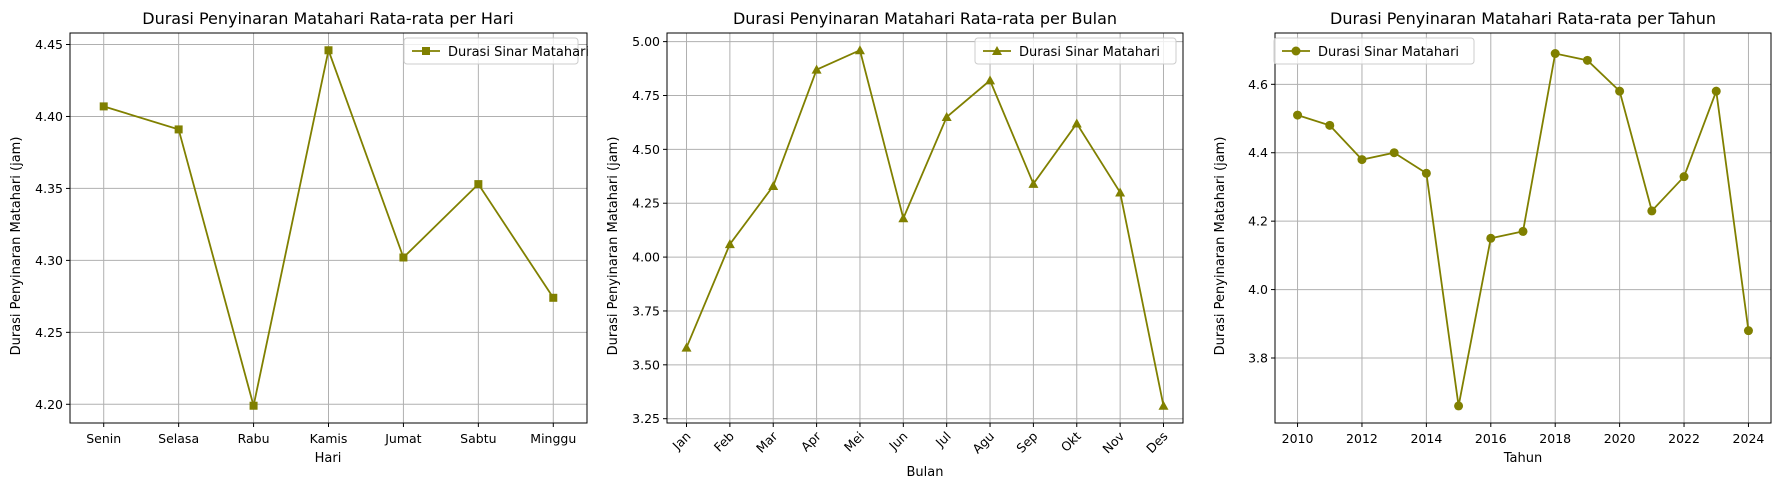  Describe the element at coordinates (402, 438) in the screenshot. I see `x-tick-label: Jumat` at that location.